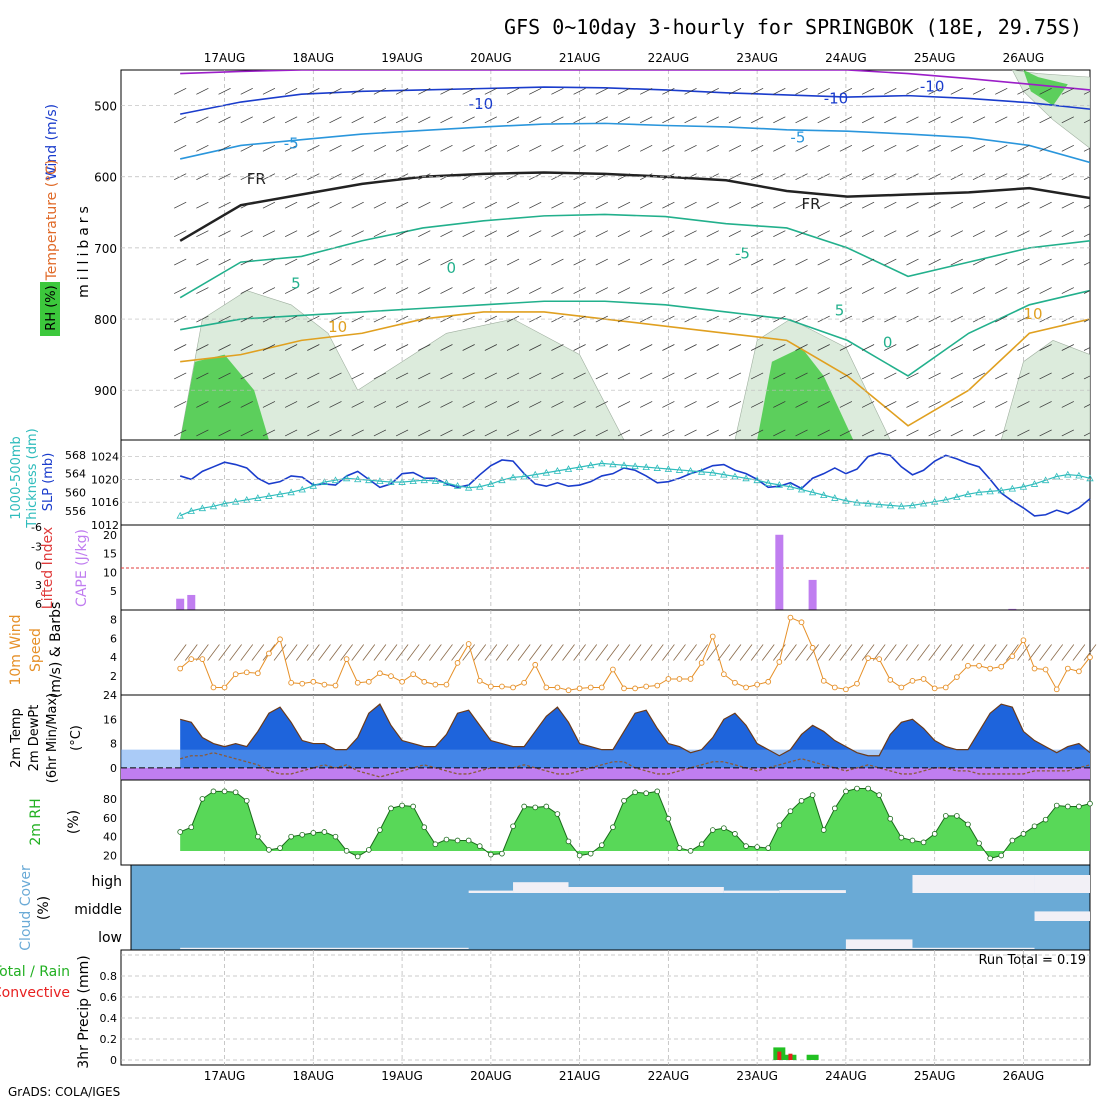 The width and height of the screenshot is (1100, 1100). What do you see at coordinates (32, 478) in the screenshot?
I see `slp-axis-labels: 1000-500mb Thickness (dm) SLP (mb)` at bounding box center [32, 478].